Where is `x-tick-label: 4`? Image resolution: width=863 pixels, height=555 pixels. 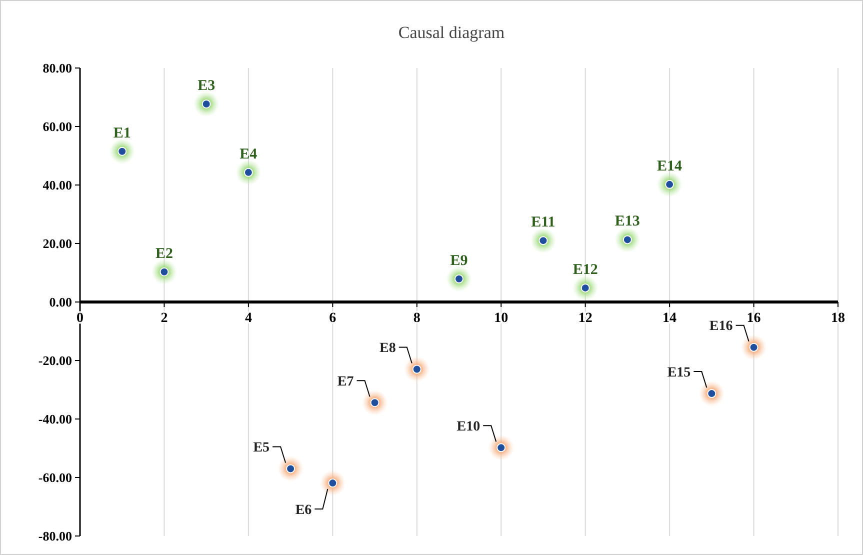
x-tick-label: 4 is located at coordinates (248, 318).